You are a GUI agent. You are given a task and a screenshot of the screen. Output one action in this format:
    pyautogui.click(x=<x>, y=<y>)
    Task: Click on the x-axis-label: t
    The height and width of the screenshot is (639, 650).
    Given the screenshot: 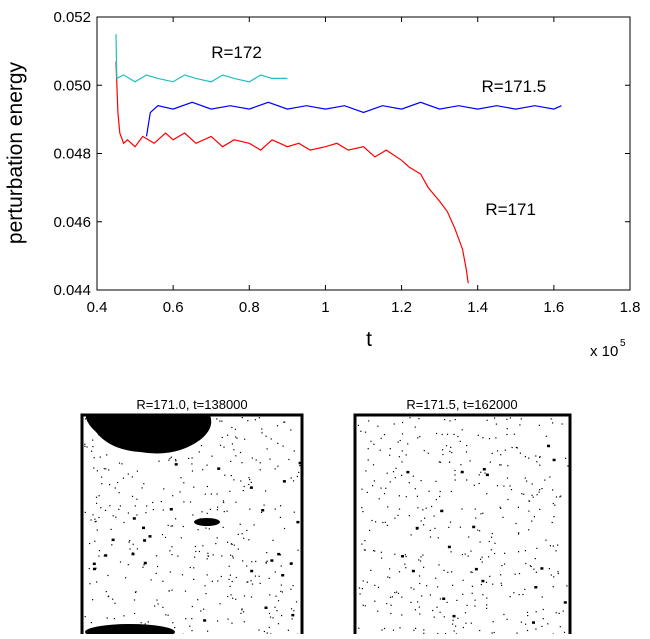 What is the action you would take?
    pyautogui.click(x=369, y=339)
    